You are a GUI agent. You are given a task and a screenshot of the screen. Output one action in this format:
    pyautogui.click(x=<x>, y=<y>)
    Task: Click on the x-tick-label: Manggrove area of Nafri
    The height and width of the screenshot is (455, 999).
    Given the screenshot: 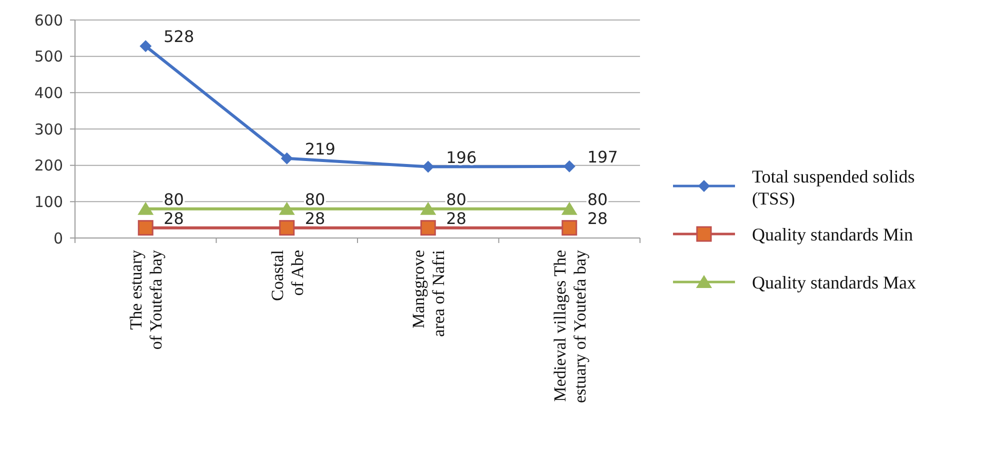 What is the action you would take?
    pyautogui.click(x=428, y=293)
    